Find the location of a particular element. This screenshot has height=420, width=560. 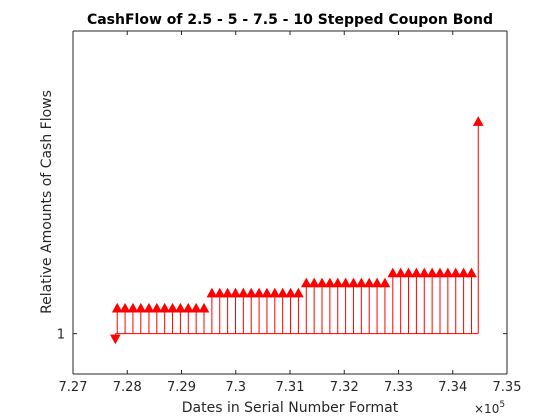

x-tick-label: 7.32 is located at coordinates (344, 387).